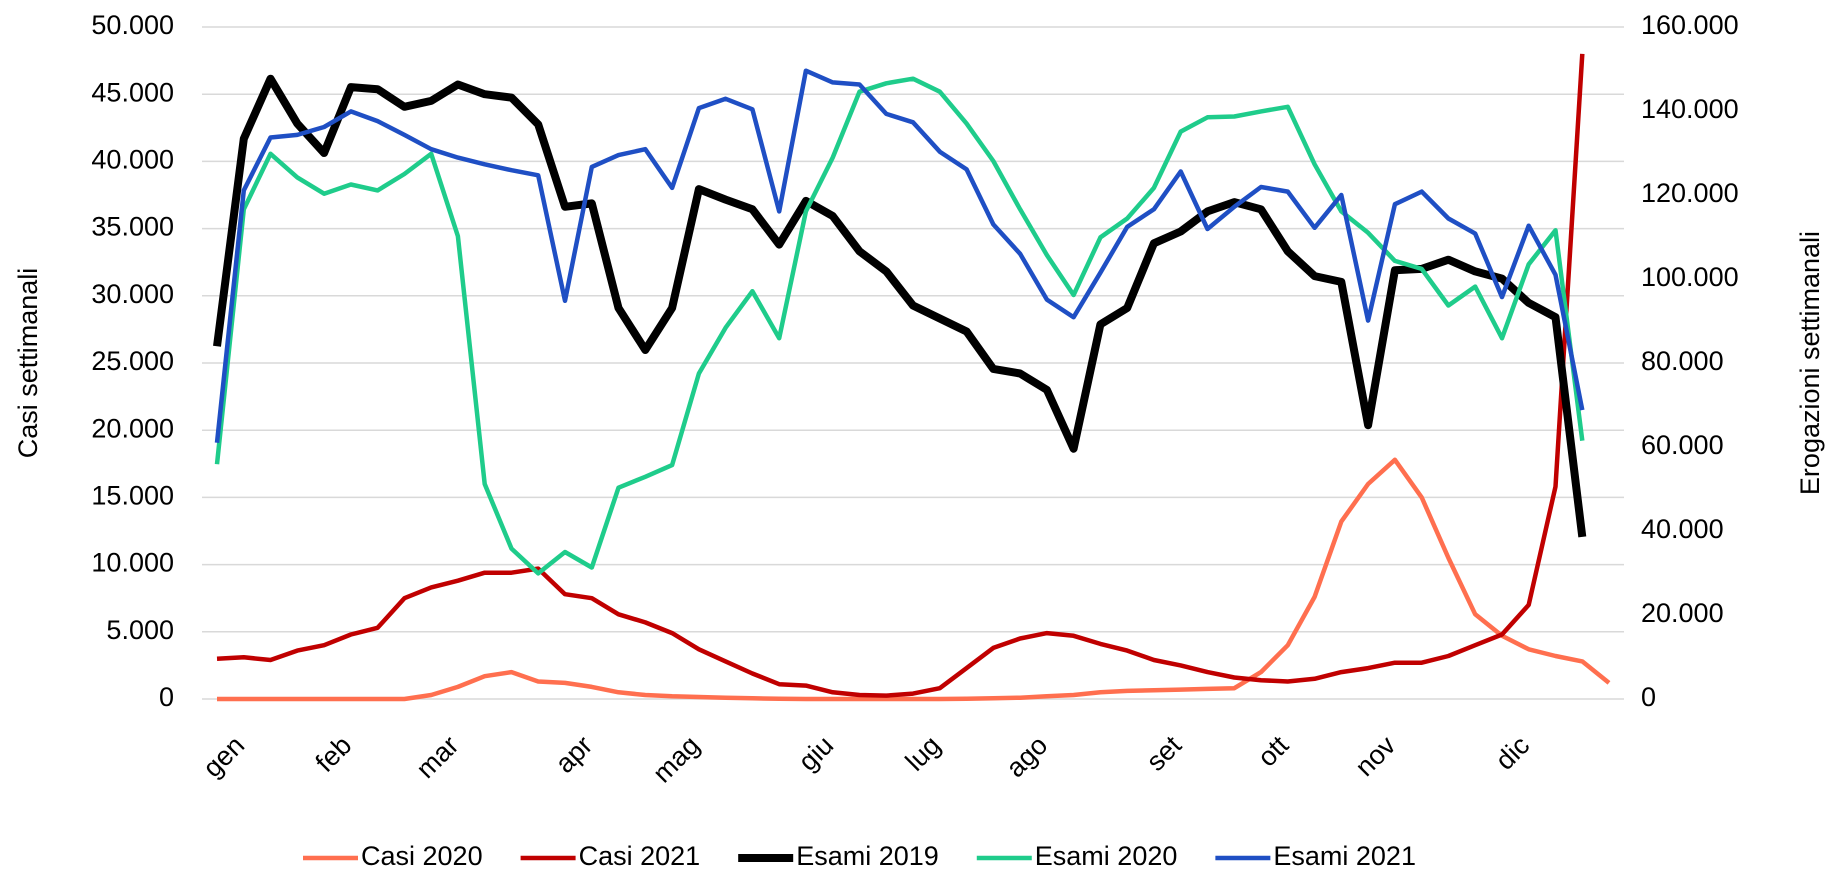 The width and height of the screenshot is (1841, 874). Describe the element at coordinates (166, 697) in the screenshot. I see `y-tick-label: 0` at that location.